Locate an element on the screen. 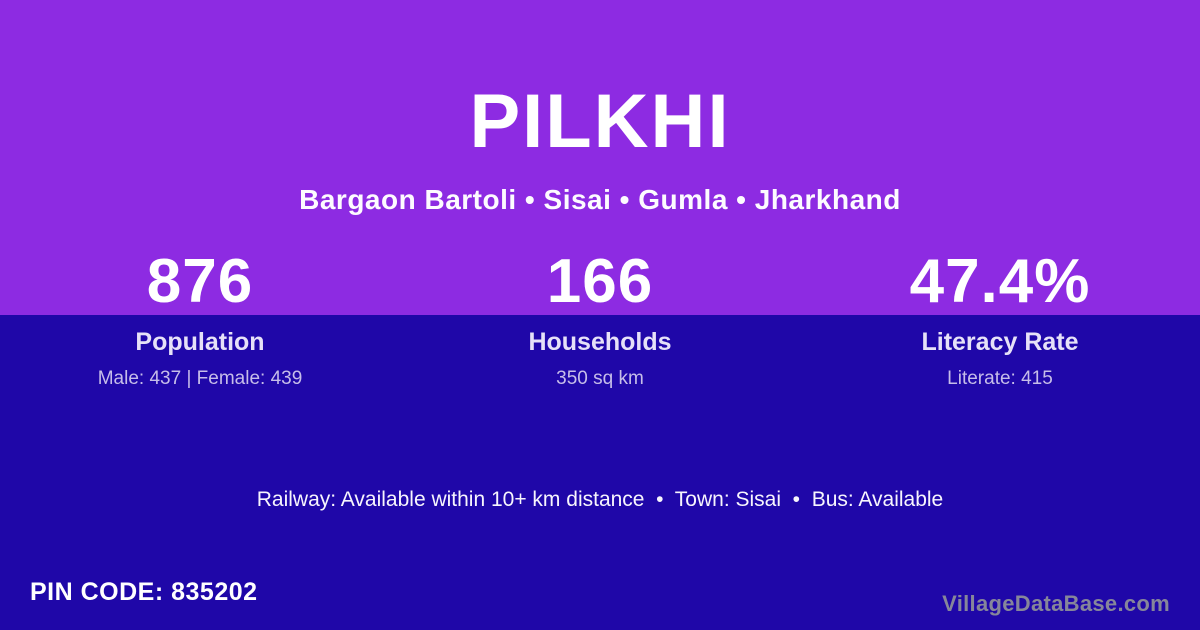 The width and height of the screenshot is (1200, 630). literacy-count: Literate: 415 is located at coordinates (1000, 378).